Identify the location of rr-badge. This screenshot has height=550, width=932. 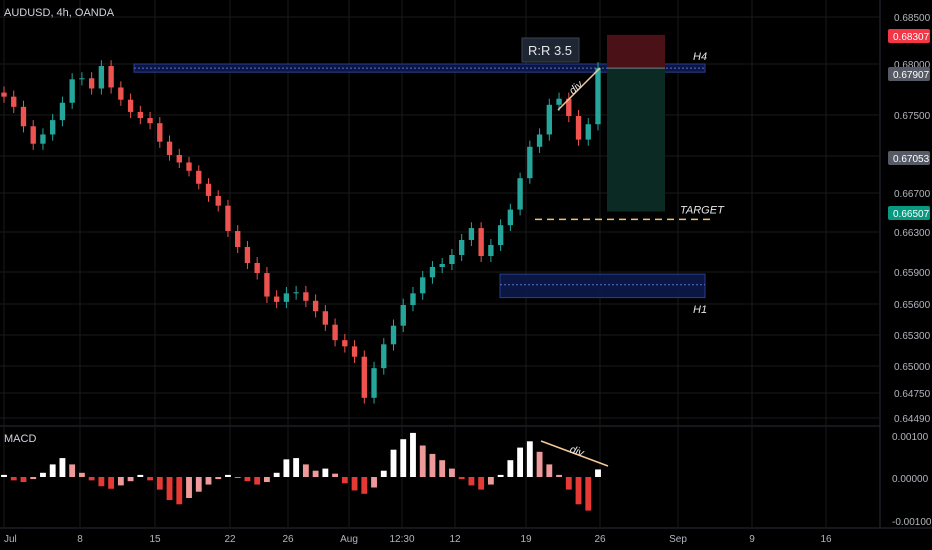
(550, 50).